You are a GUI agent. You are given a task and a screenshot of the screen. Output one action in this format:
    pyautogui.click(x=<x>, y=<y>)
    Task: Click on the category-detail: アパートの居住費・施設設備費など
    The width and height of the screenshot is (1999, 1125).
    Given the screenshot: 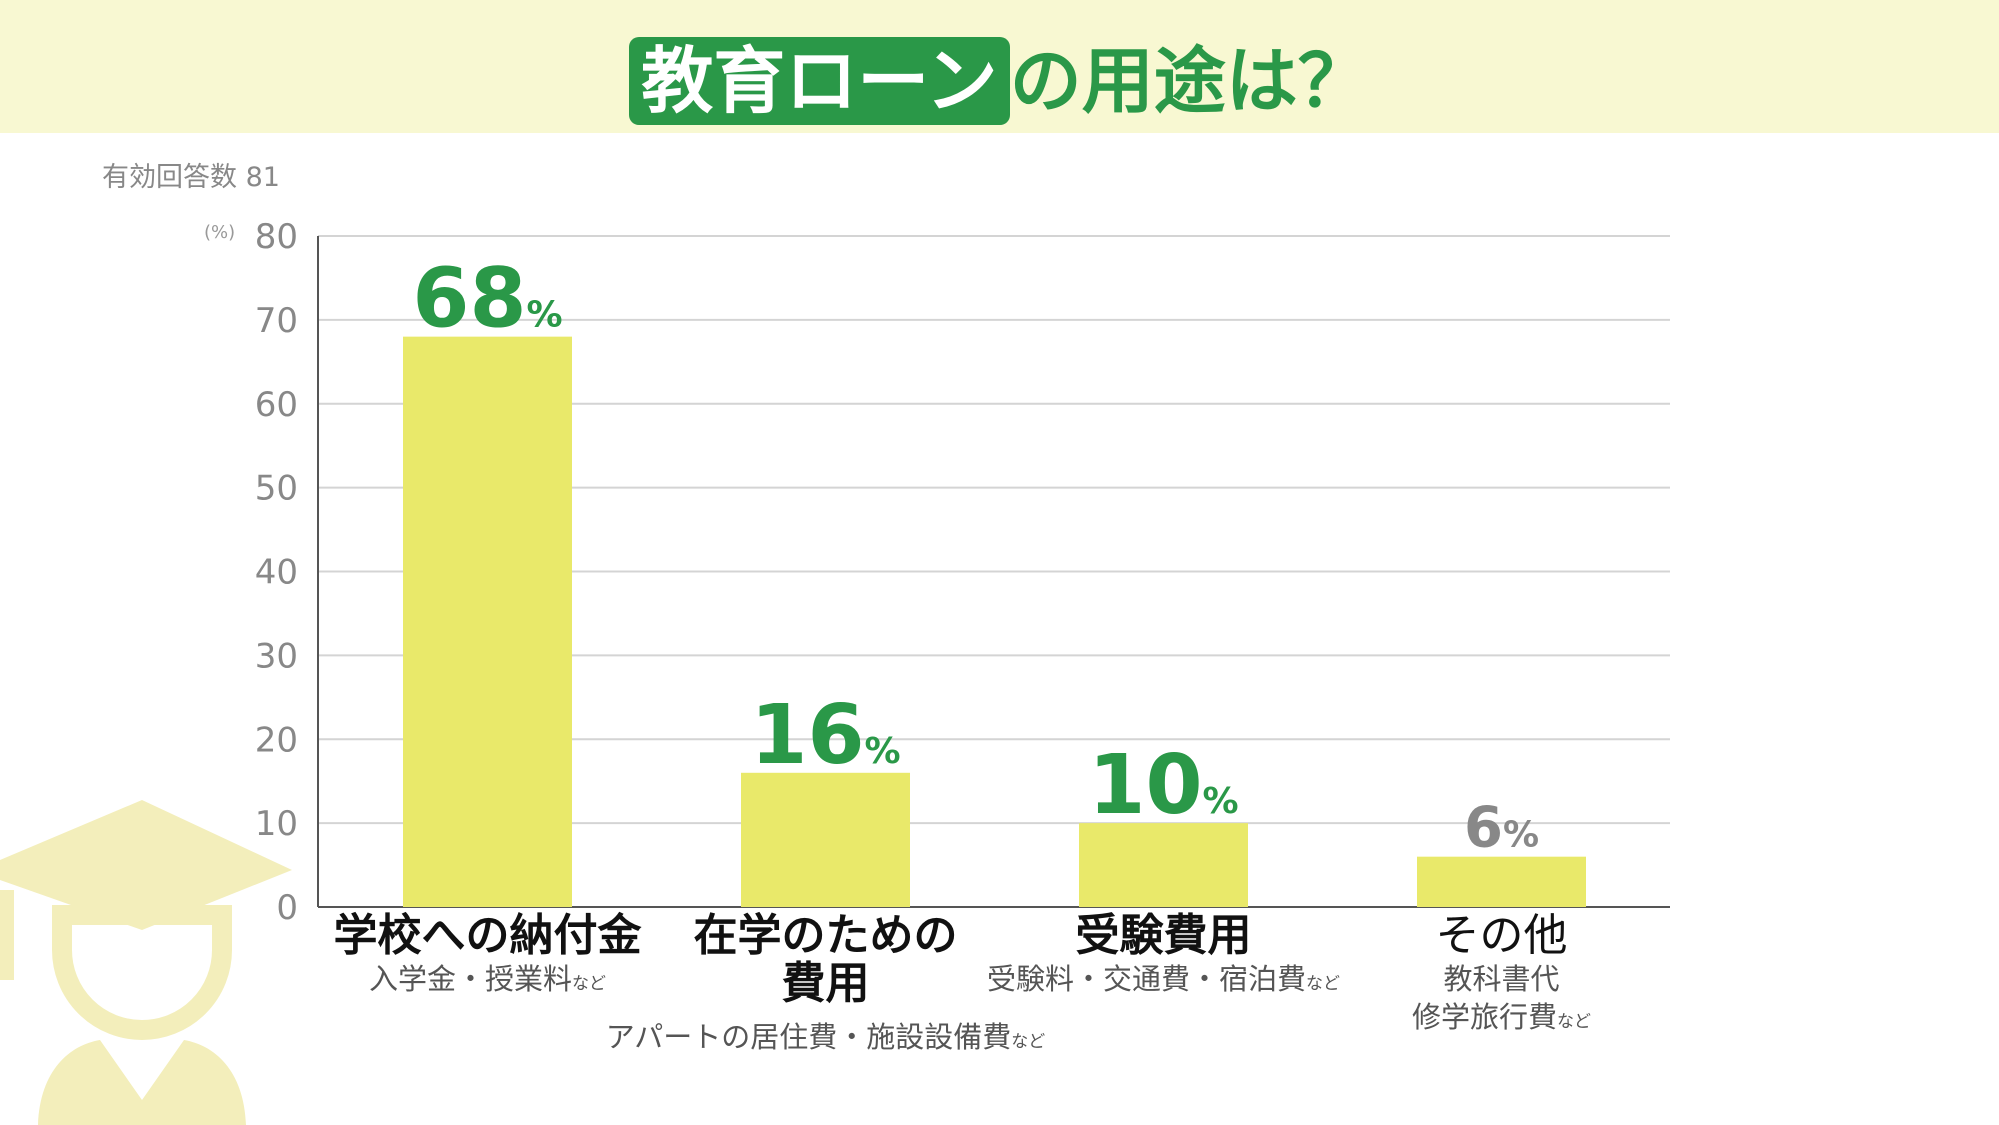 What is the action you would take?
    pyautogui.click(x=825, y=1037)
    